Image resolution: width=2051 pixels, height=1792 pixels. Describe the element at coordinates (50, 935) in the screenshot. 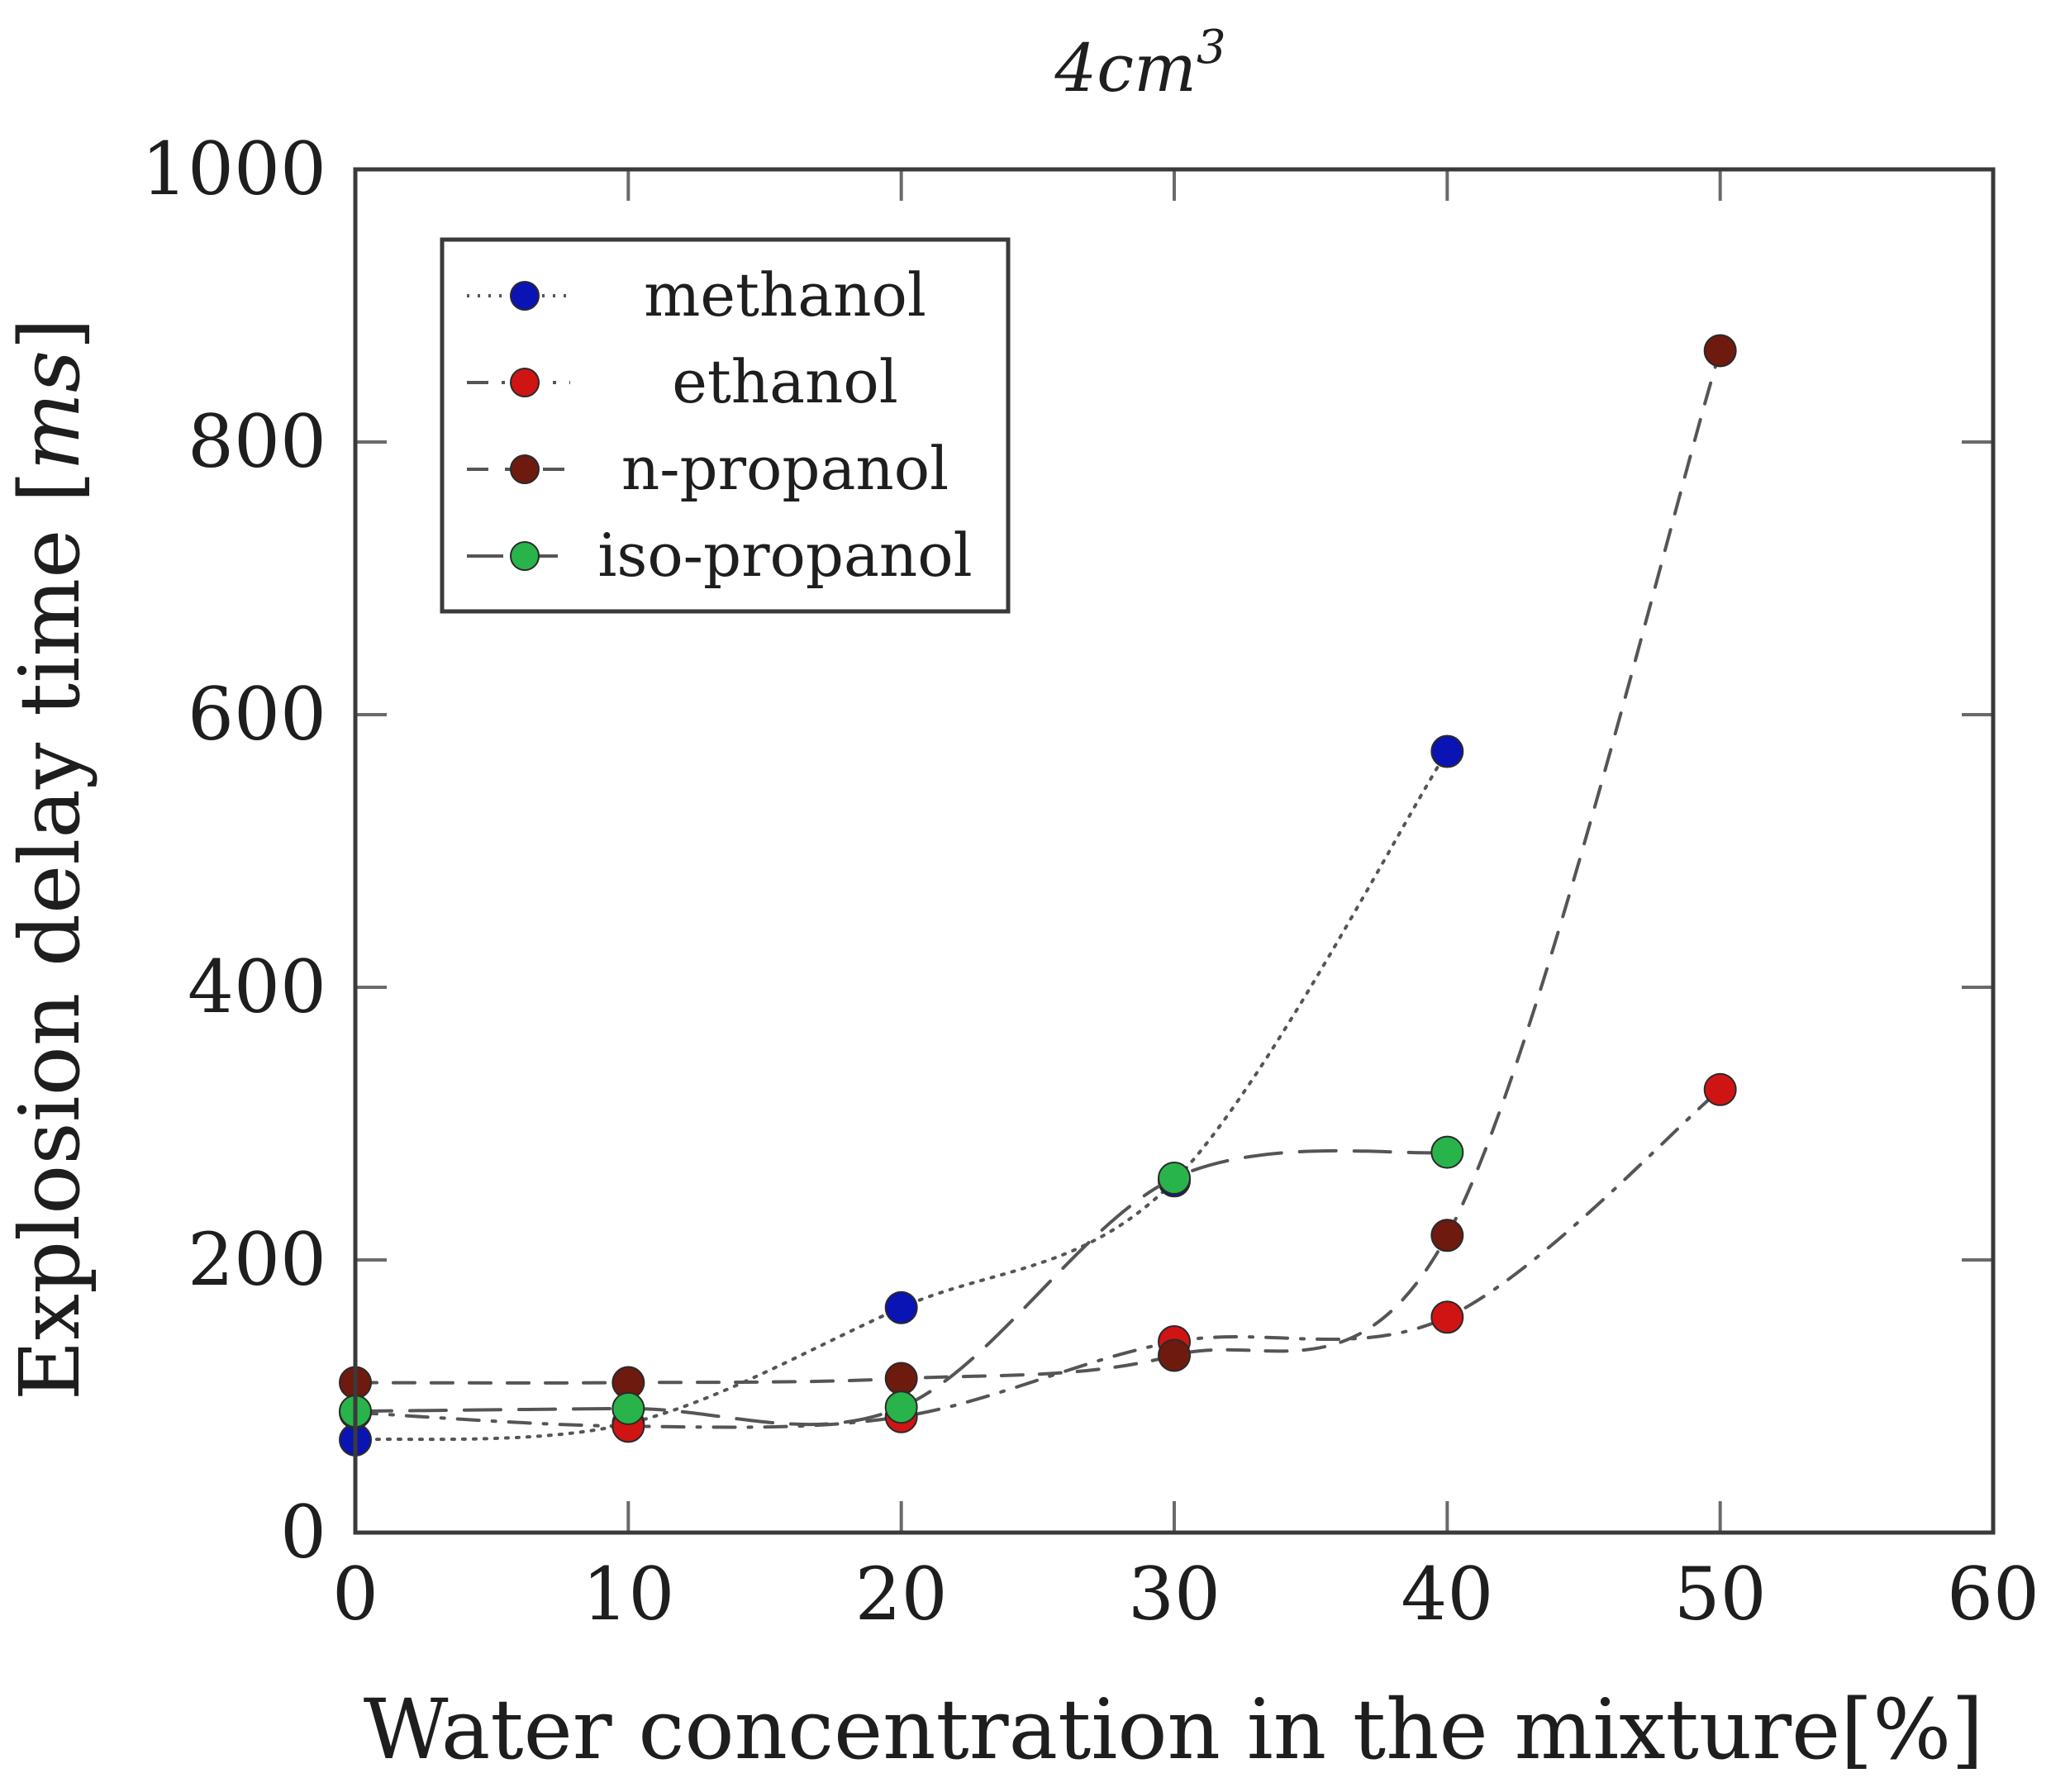

I see `y-axis-label-prefix: Explosion delay time [` at that location.